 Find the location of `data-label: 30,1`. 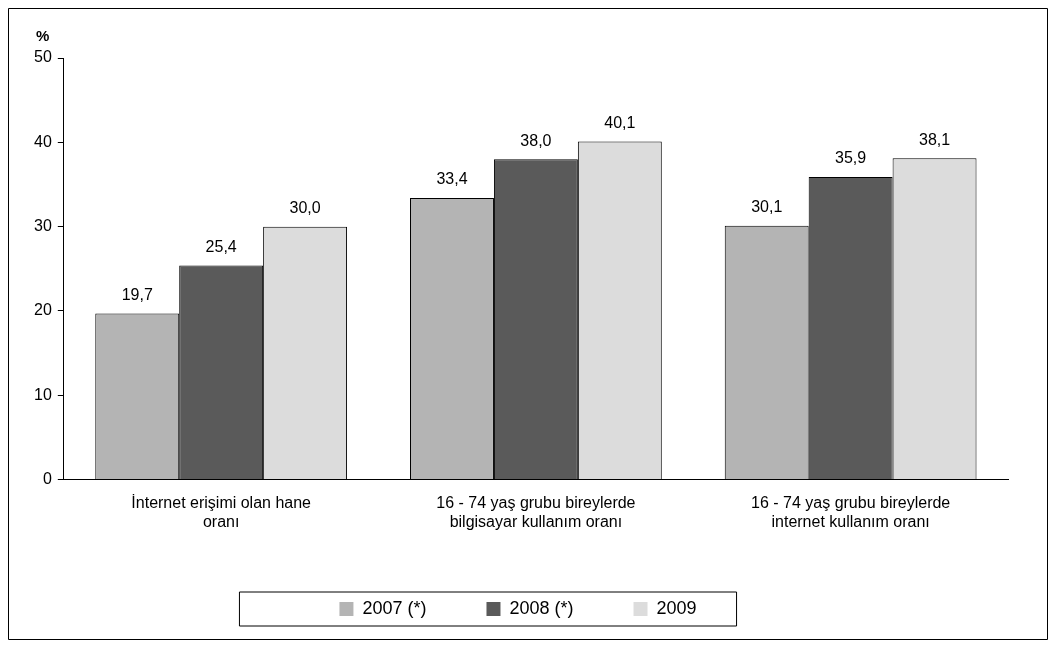

data-label: 30,1 is located at coordinates (767, 207).